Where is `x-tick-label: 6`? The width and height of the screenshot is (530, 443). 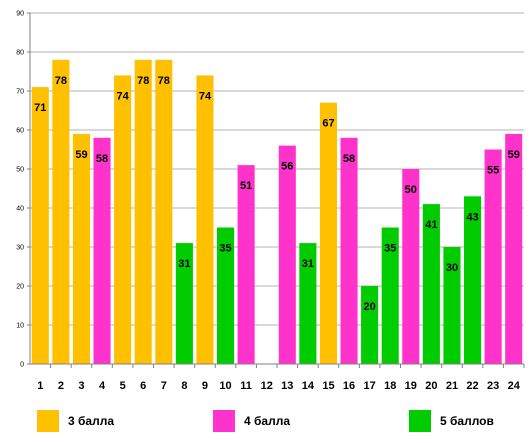
x-tick-label: 6 is located at coordinates (143, 386).